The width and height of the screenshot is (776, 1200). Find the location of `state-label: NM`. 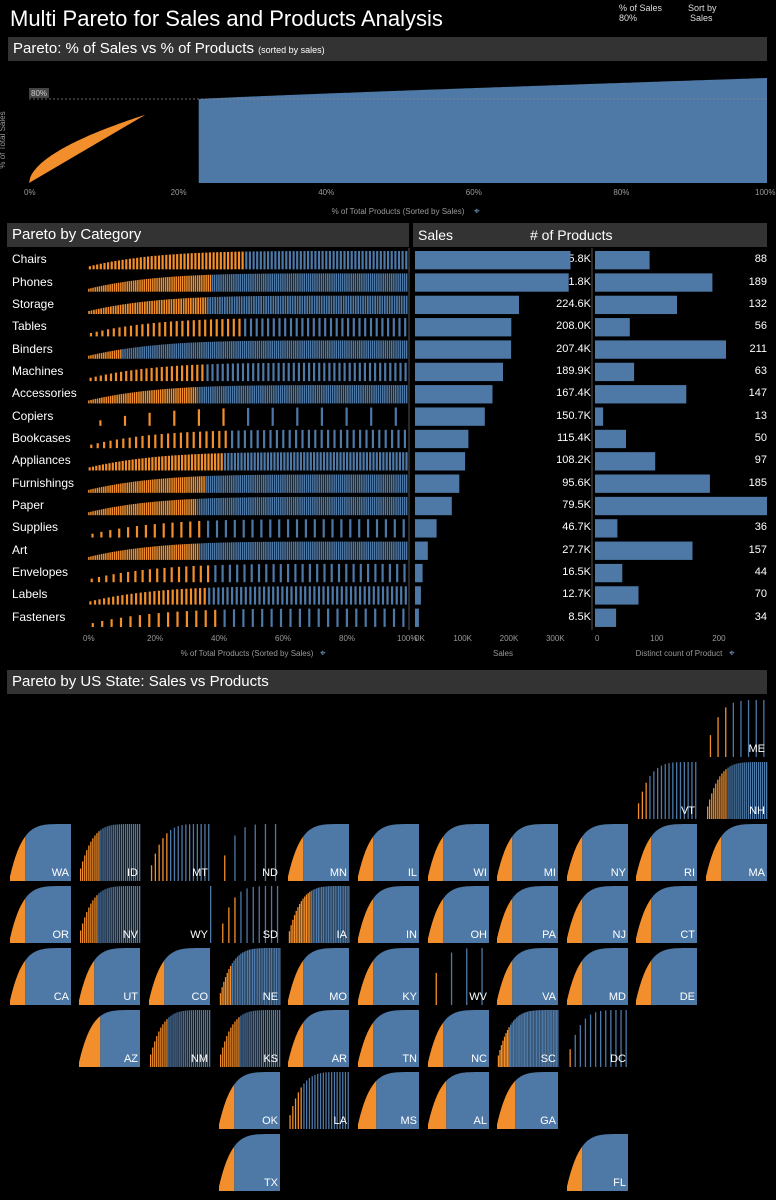

state-label: NM is located at coordinates (199, 1059).